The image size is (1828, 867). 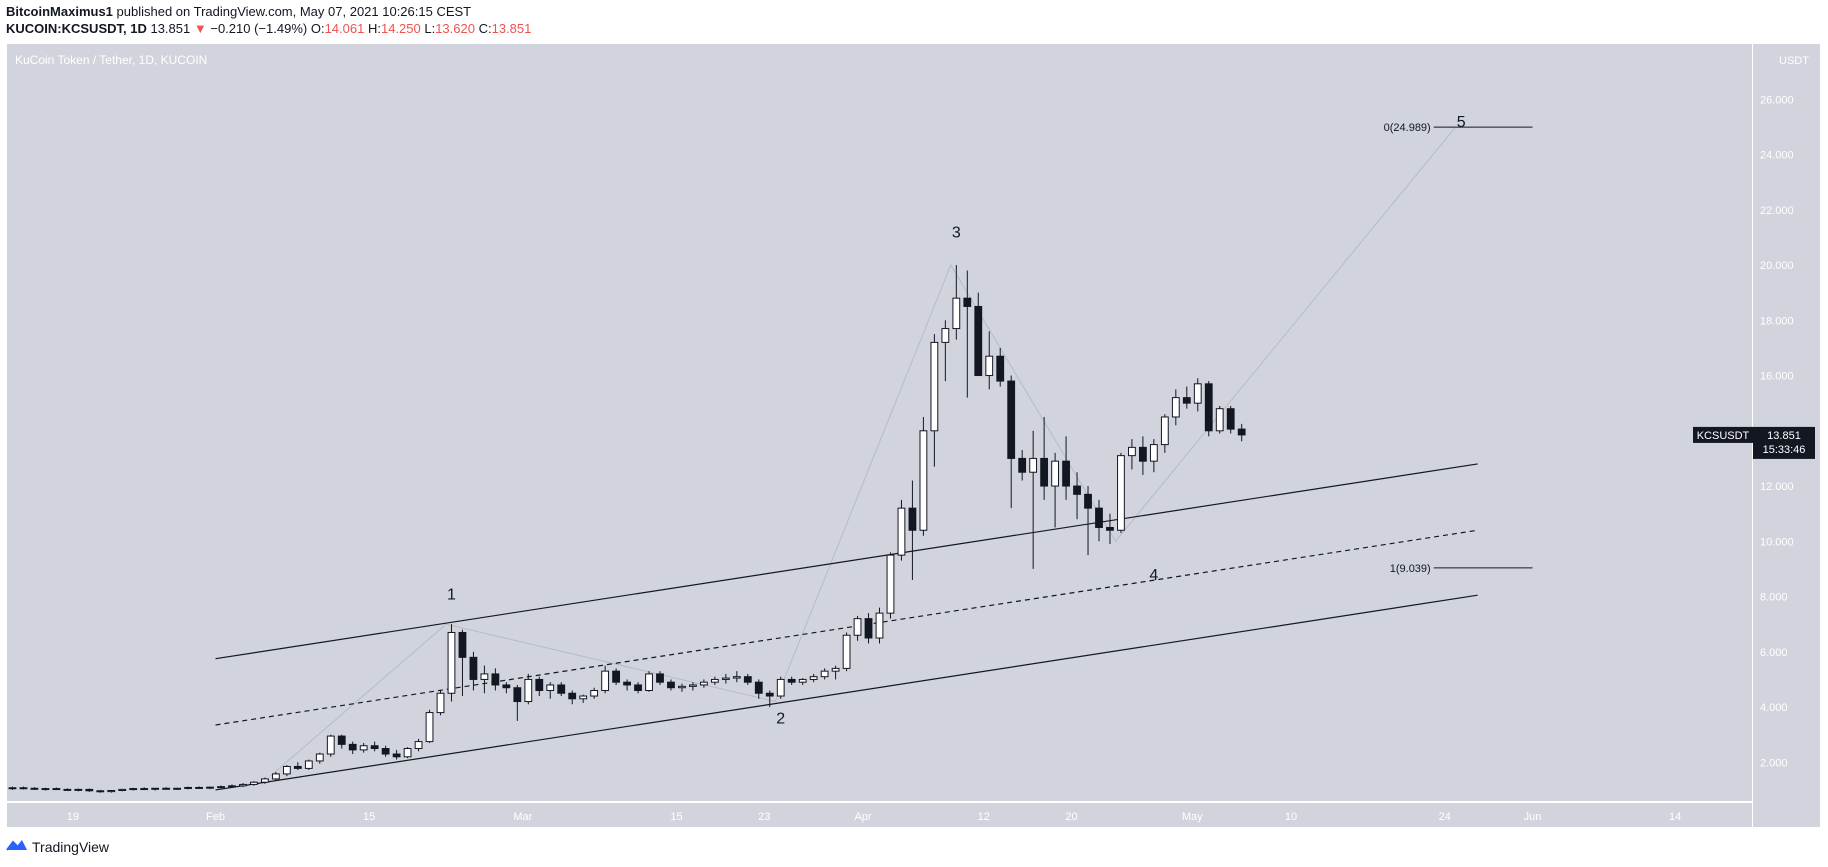 What do you see at coordinates (455, 28) in the screenshot?
I see `low-value: 13.620` at bounding box center [455, 28].